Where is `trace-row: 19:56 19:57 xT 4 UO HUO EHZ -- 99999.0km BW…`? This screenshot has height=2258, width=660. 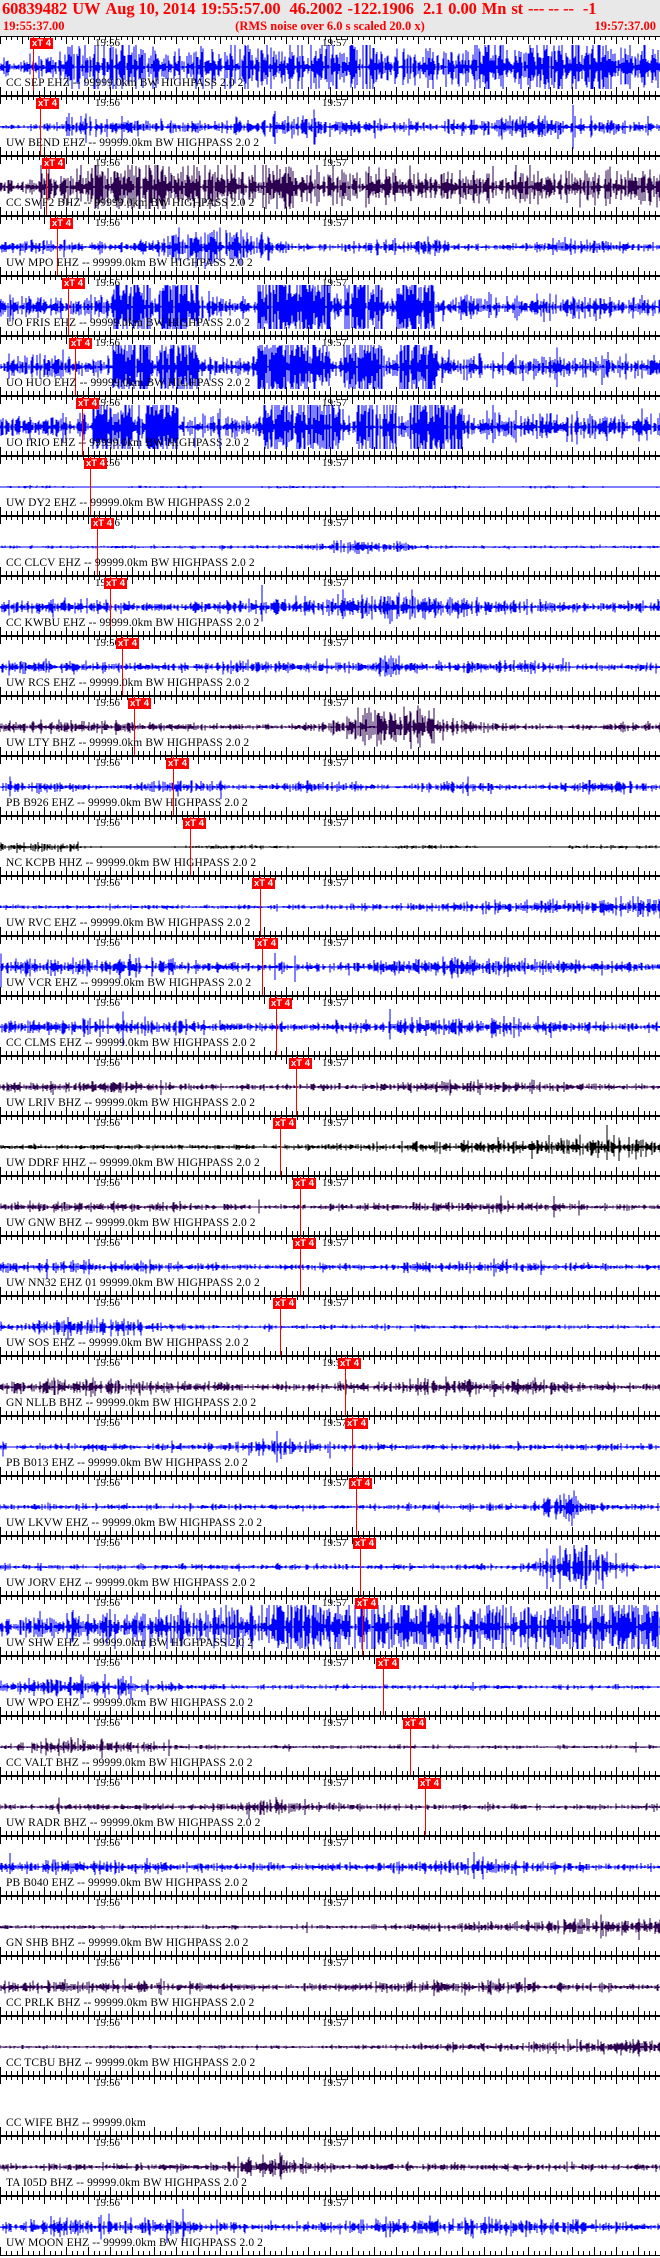 trace-row: 19:56 19:57 xT 4 UO HUO EHZ -- 99999.0km BW… is located at coordinates (330, 366).